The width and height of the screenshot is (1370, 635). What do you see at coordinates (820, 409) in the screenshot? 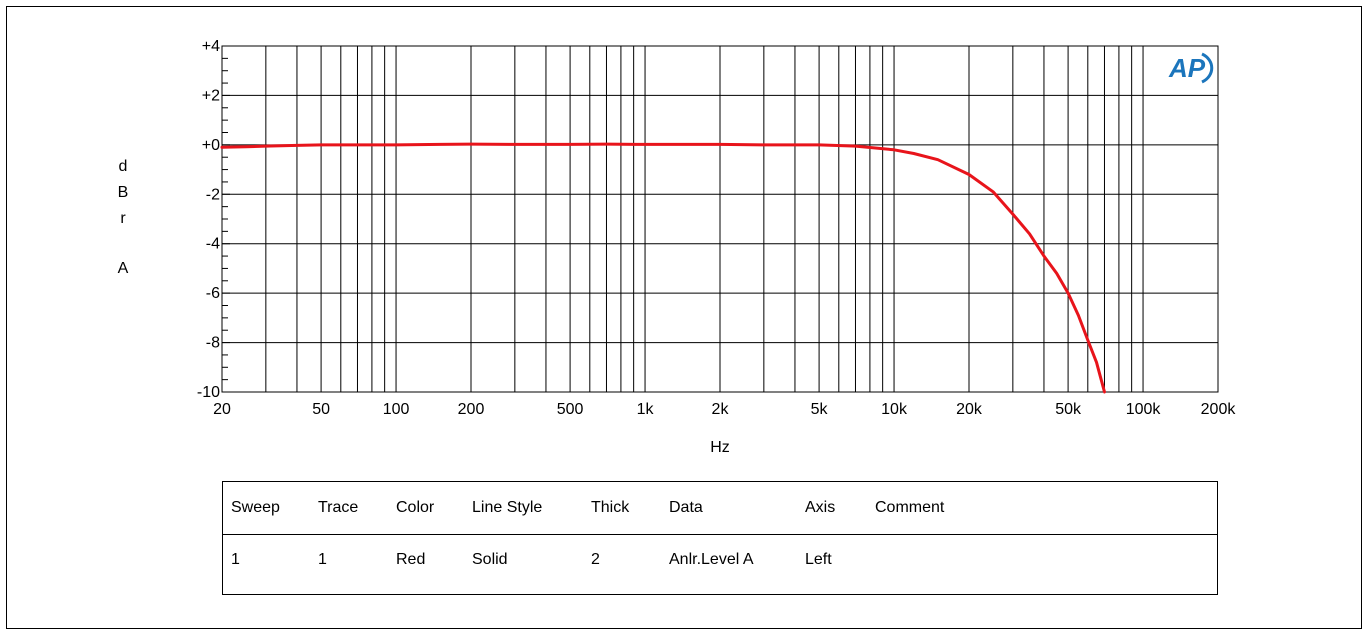
I see `x-tick-label: 5k` at bounding box center [820, 409].